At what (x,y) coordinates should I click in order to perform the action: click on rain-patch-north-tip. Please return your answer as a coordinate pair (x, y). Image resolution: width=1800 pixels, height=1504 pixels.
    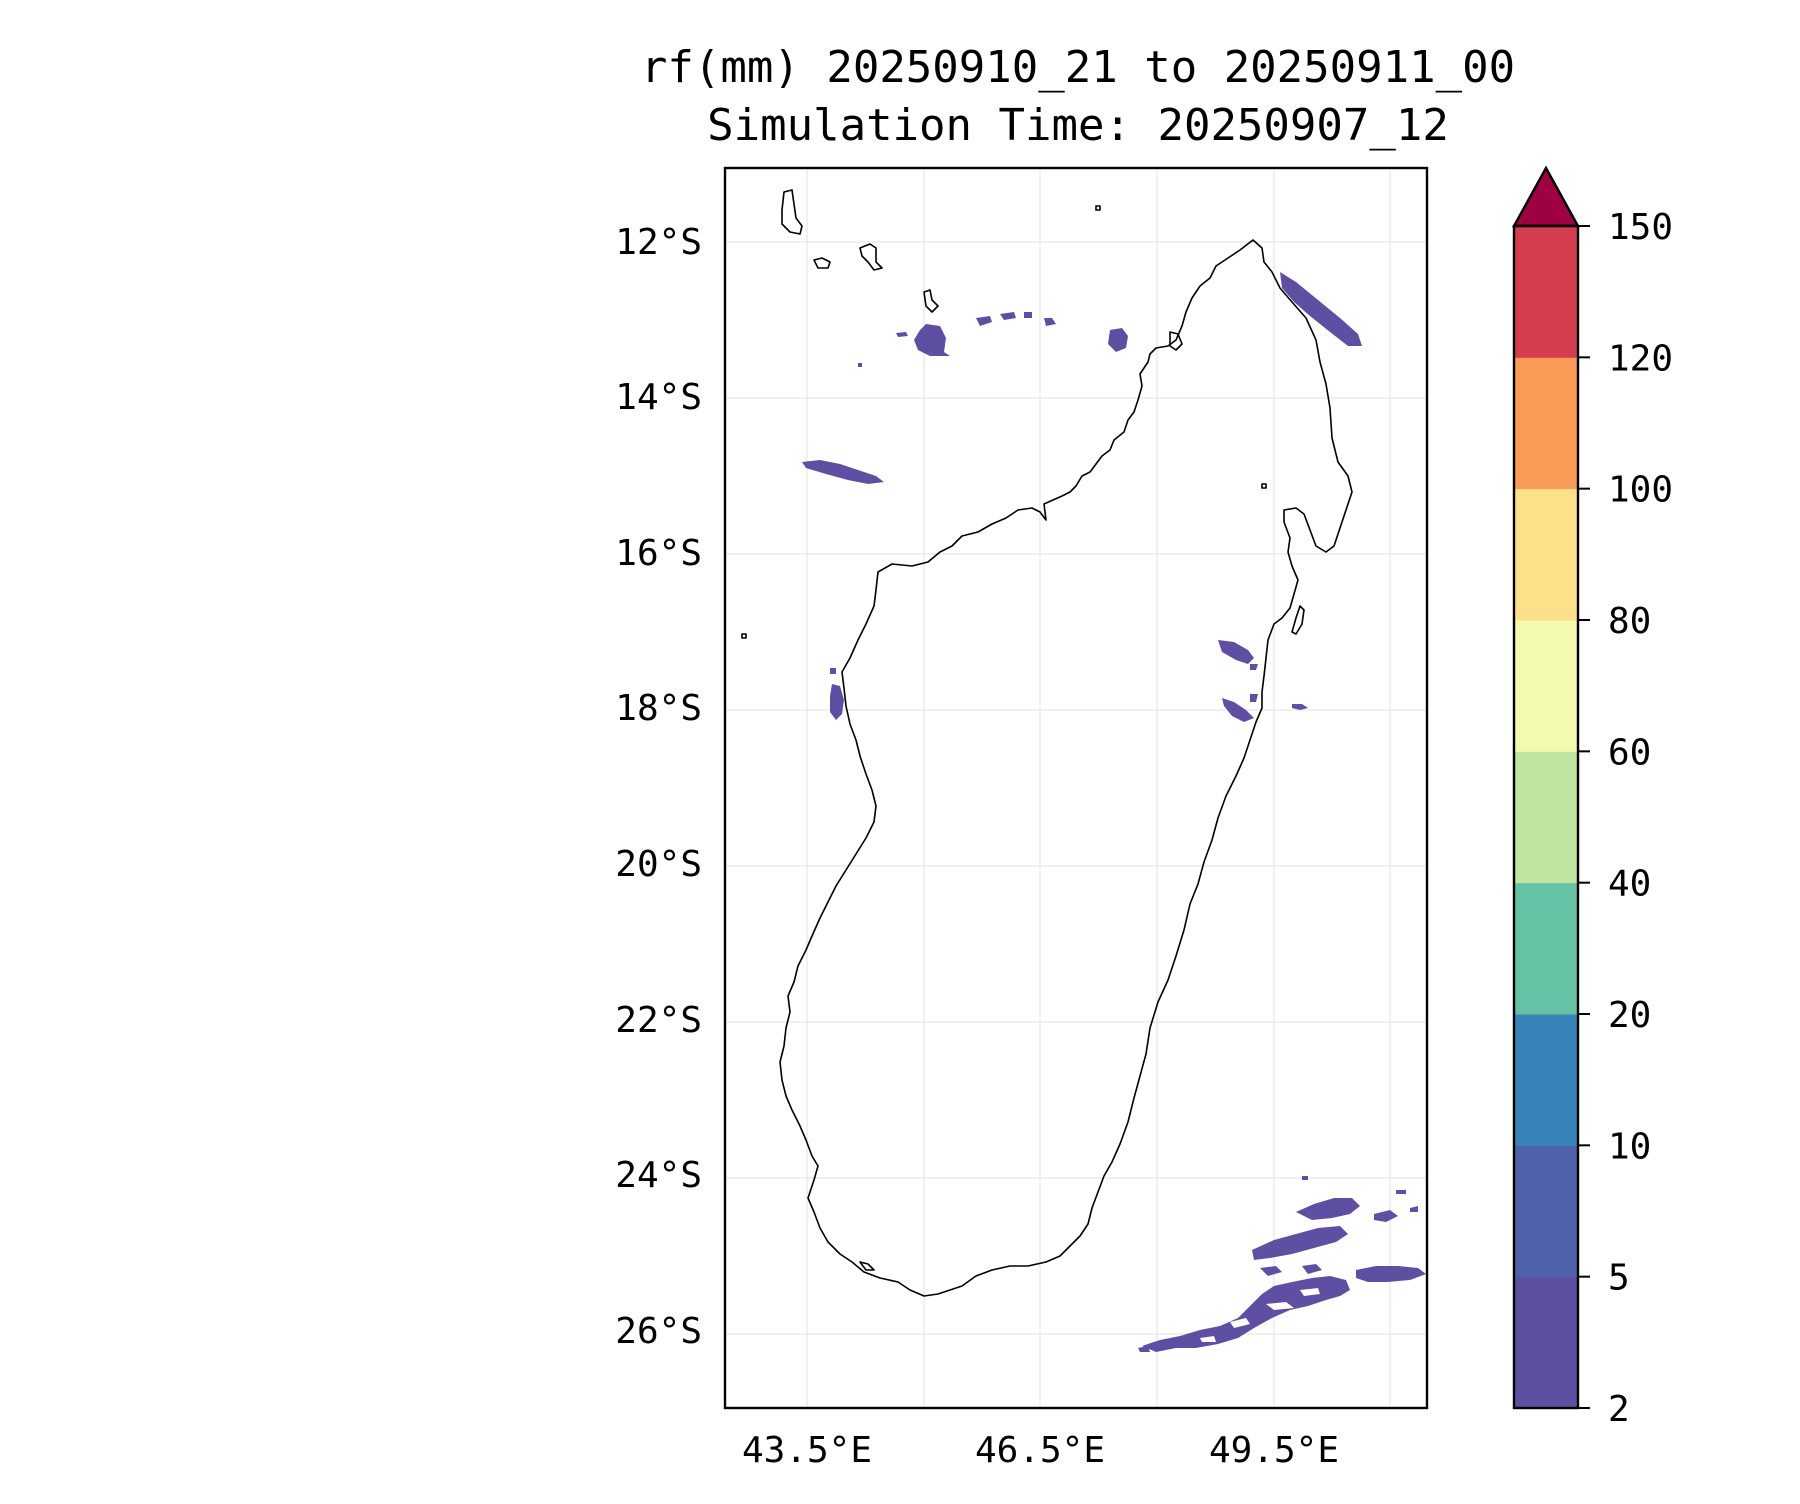
    Looking at the image, I should click on (1321, 309).